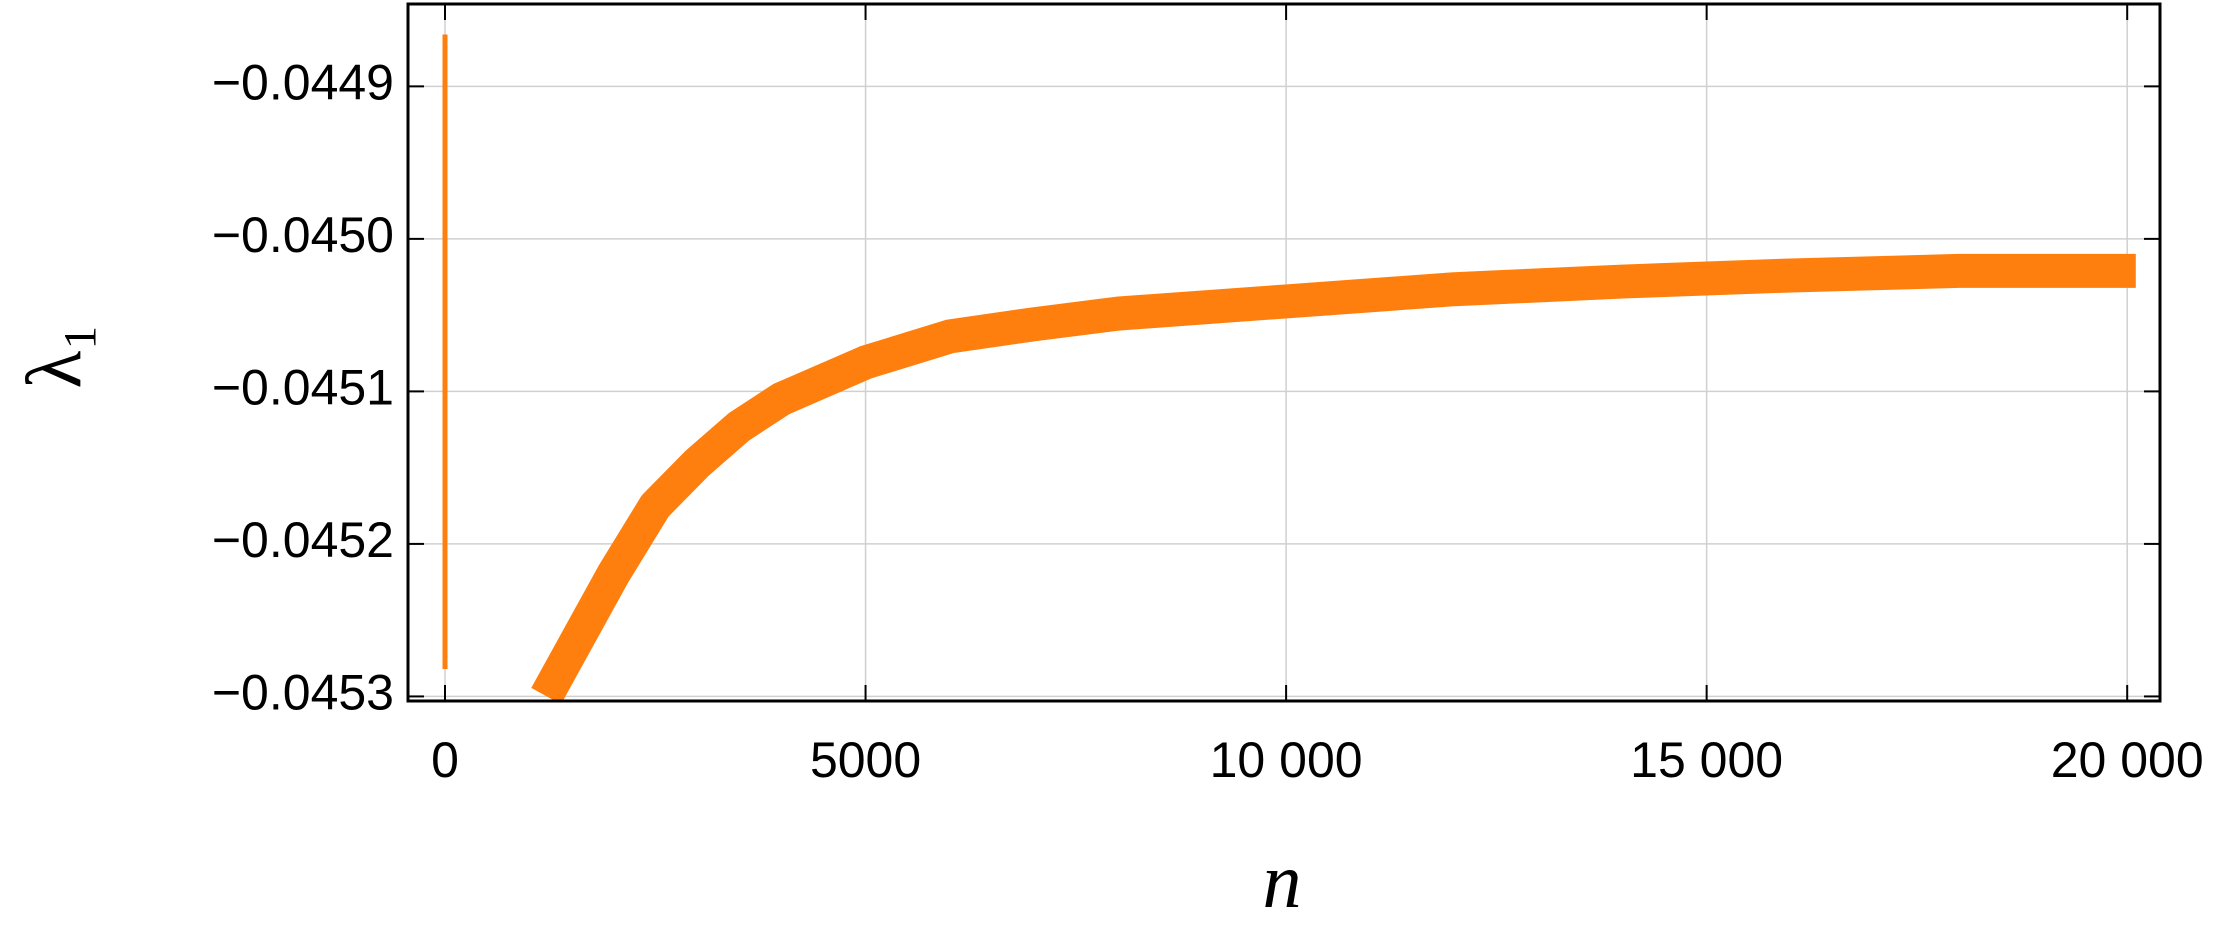 Image resolution: width=2223 pixels, height=943 pixels. I want to click on y-tick-label: −0.0453, so click(303, 693).